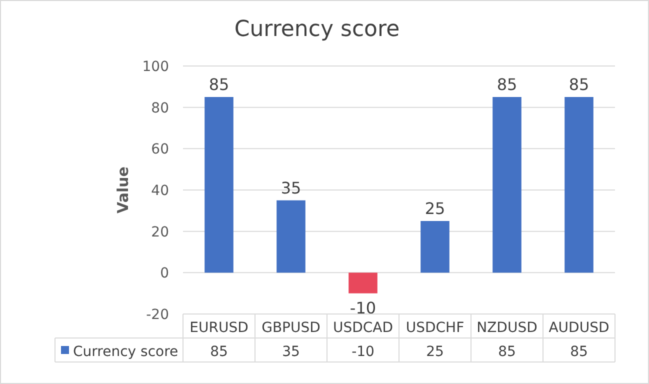 The image size is (649, 384). I want to click on y-tick-label: 0, so click(164, 274).